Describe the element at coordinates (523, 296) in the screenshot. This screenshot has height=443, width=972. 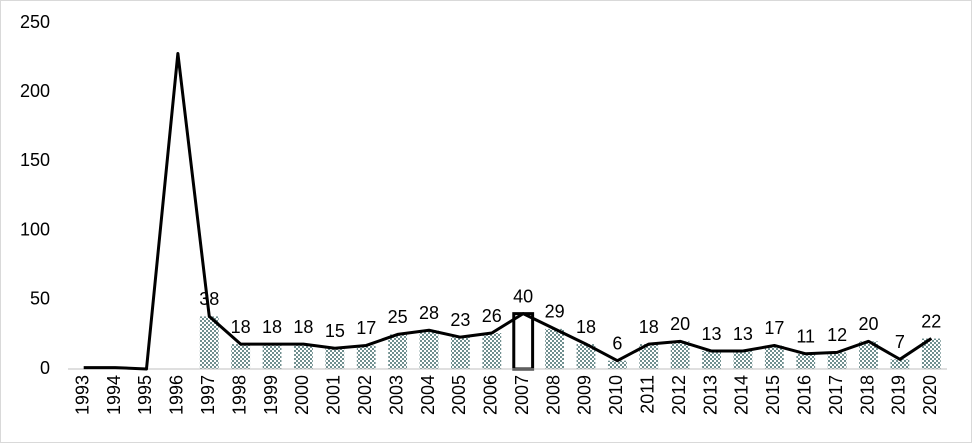
I see `data-label: 40` at that location.